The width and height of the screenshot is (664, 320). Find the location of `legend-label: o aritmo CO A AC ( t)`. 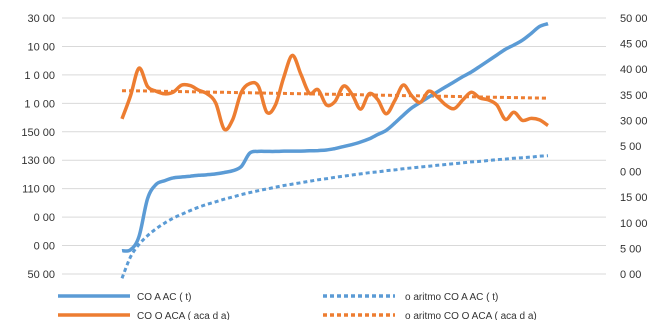

legend-label: o aritmo CO A AC ( t) is located at coordinates (451, 297).